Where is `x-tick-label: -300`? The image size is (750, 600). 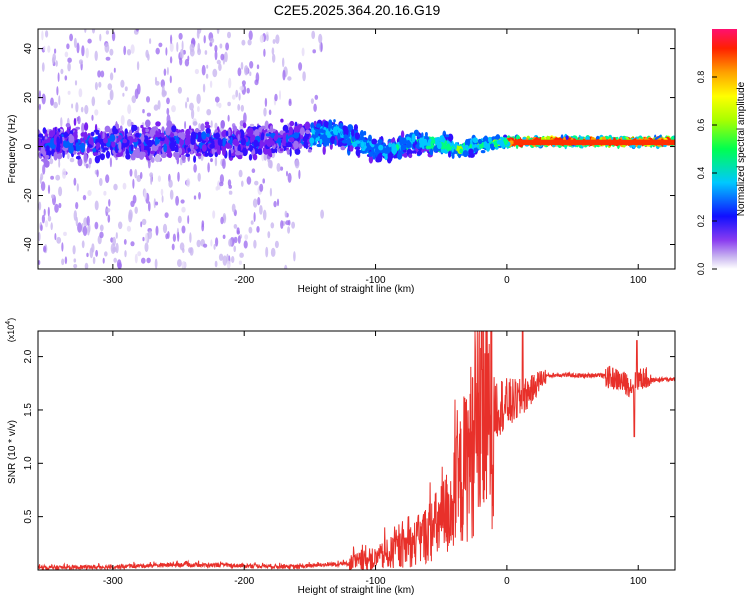 x-tick-label: -300 is located at coordinates (113, 581).